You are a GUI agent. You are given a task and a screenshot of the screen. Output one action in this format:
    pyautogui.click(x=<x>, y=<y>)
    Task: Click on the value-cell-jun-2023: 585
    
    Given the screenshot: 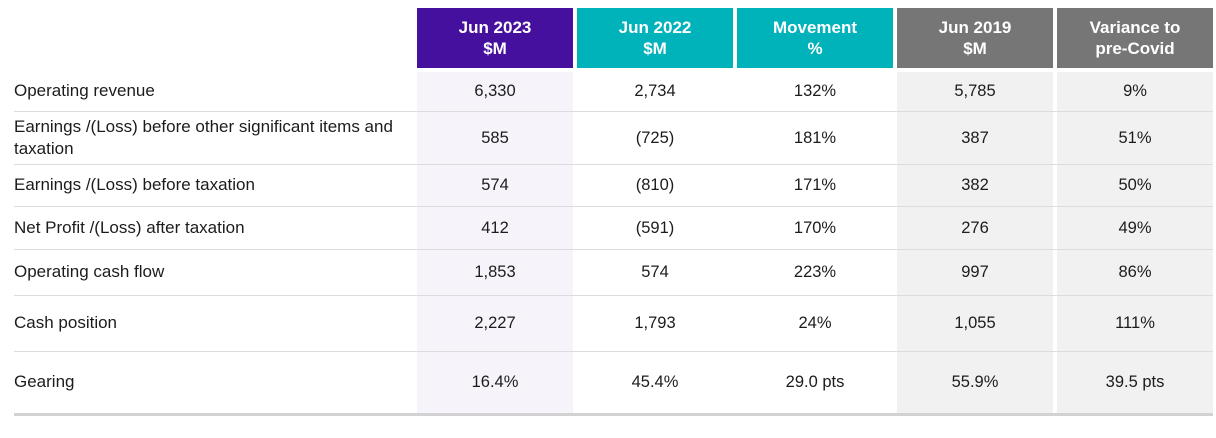 What is the action you would take?
    pyautogui.click(x=495, y=138)
    